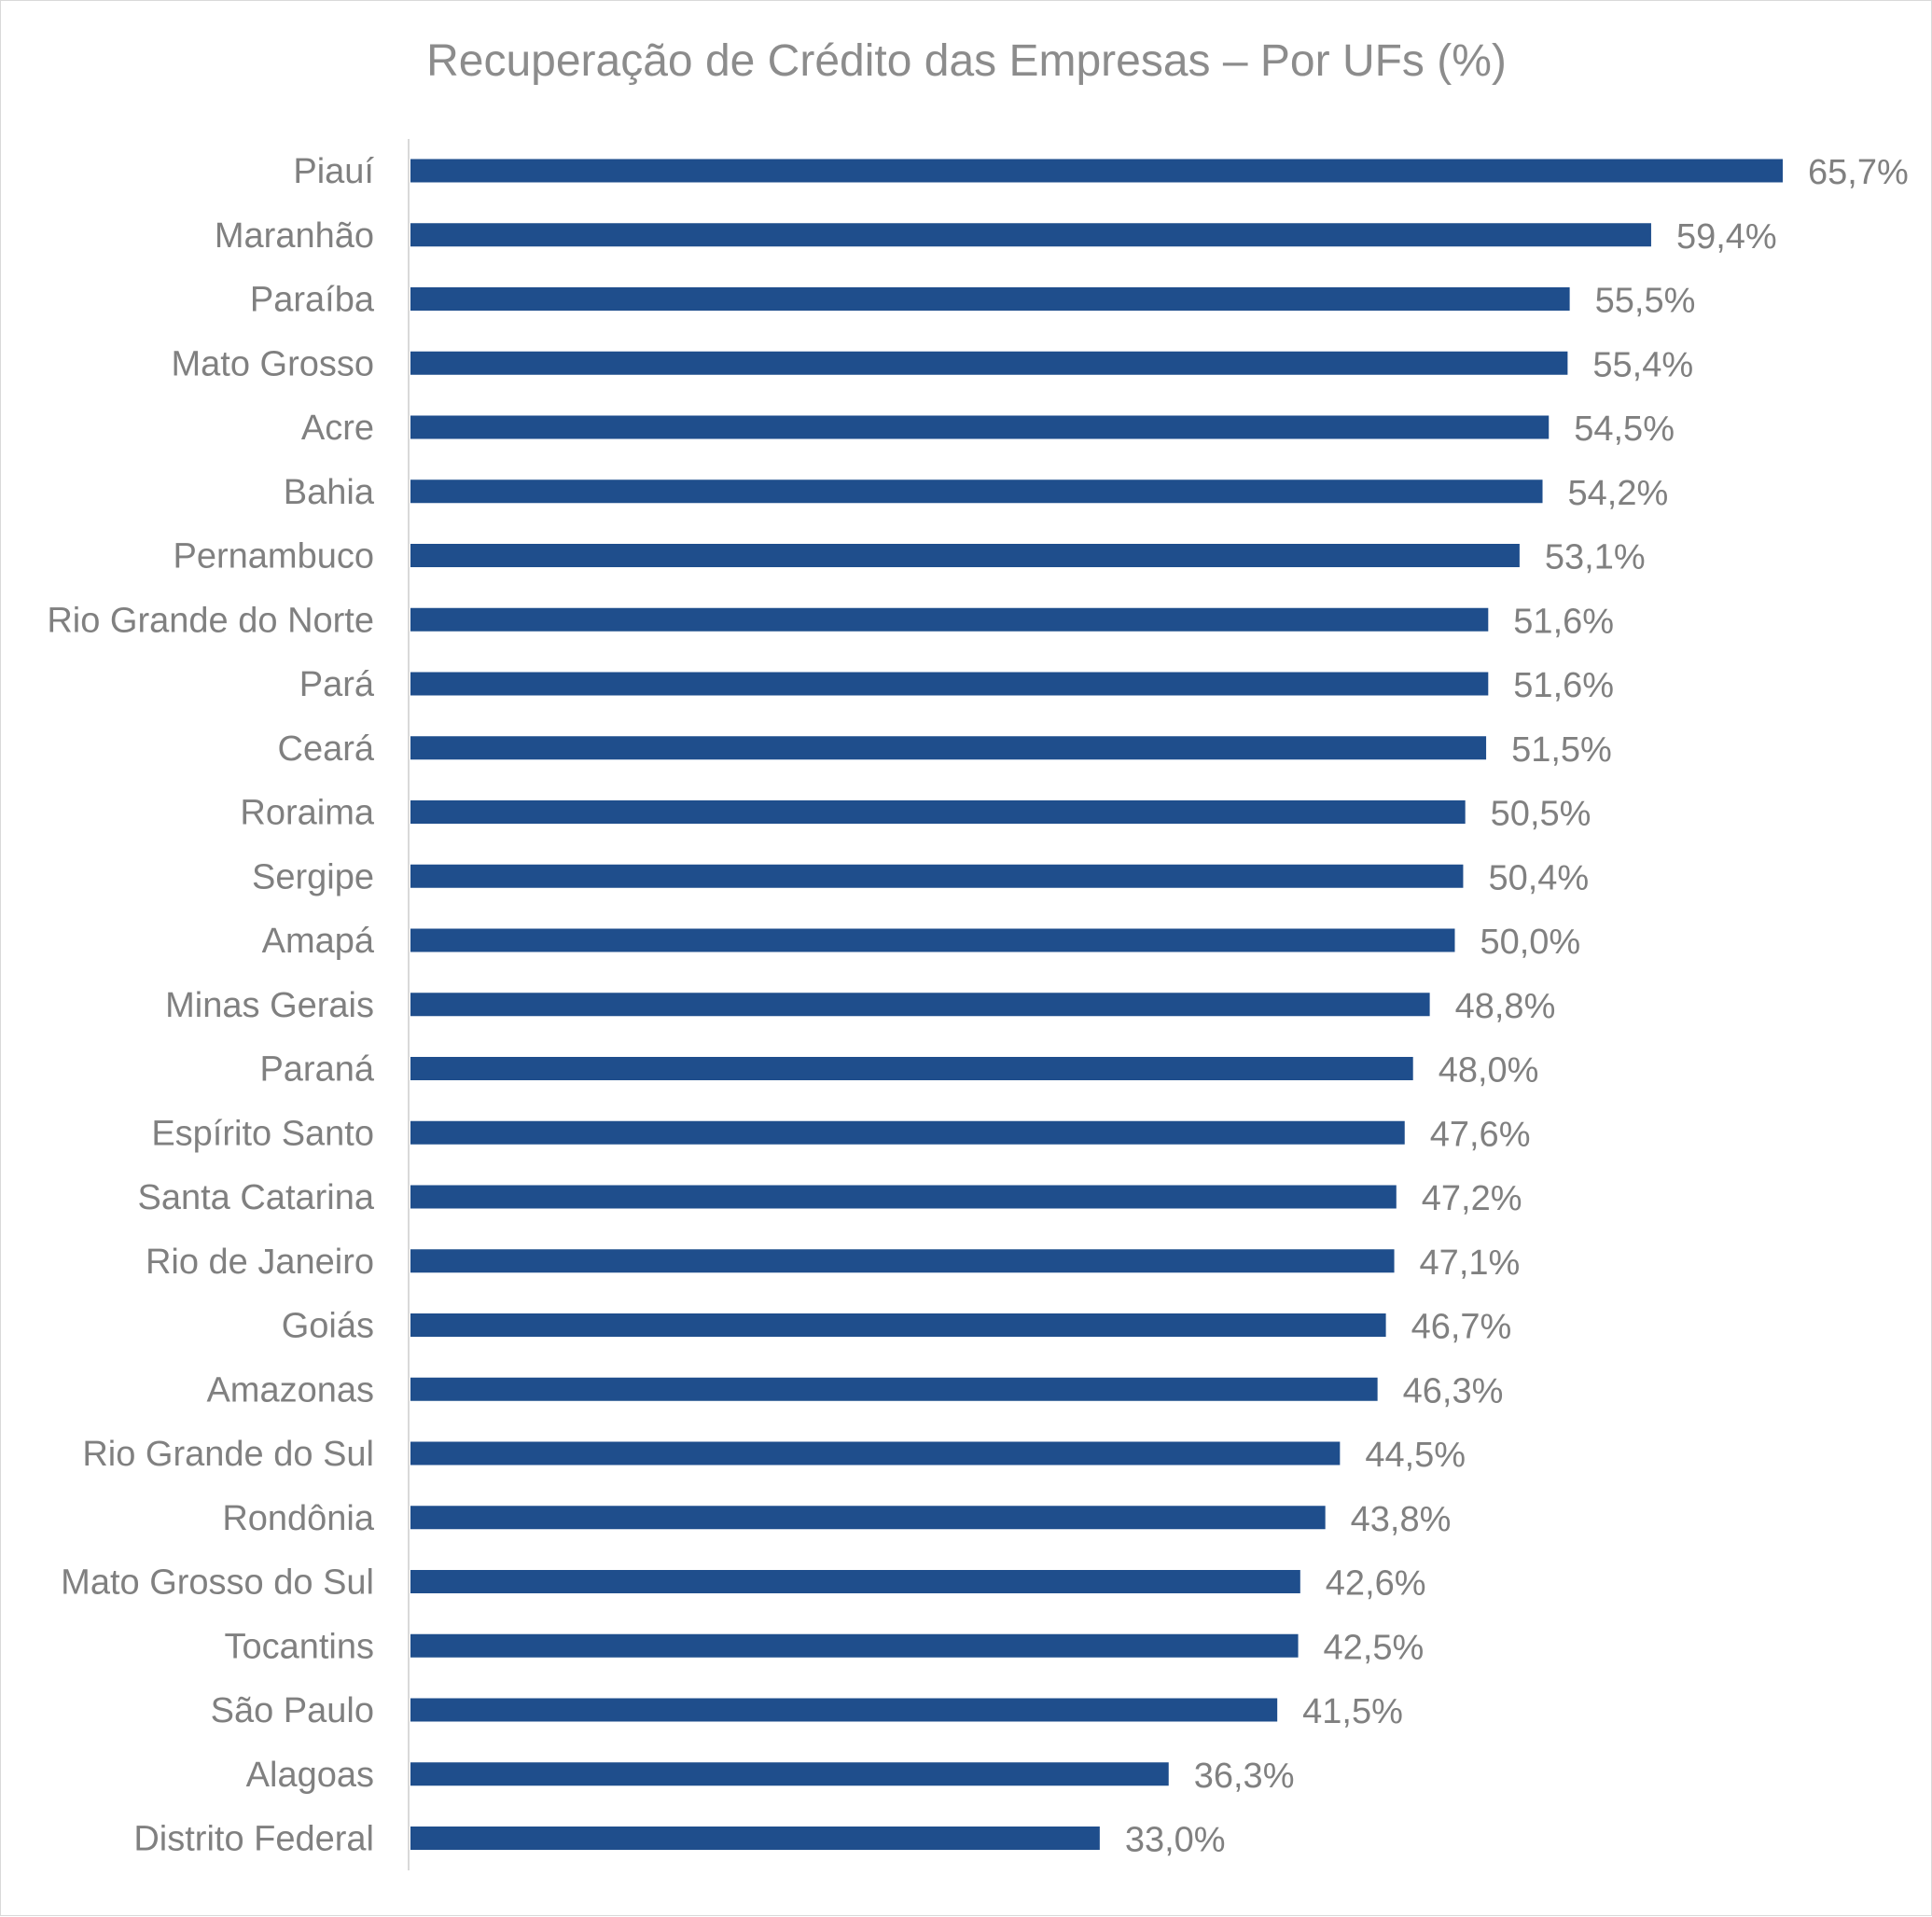 The width and height of the screenshot is (1932, 1917). Describe the element at coordinates (274, 556) in the screenshot. I see `category-label-6: Pernambuco` at that location.